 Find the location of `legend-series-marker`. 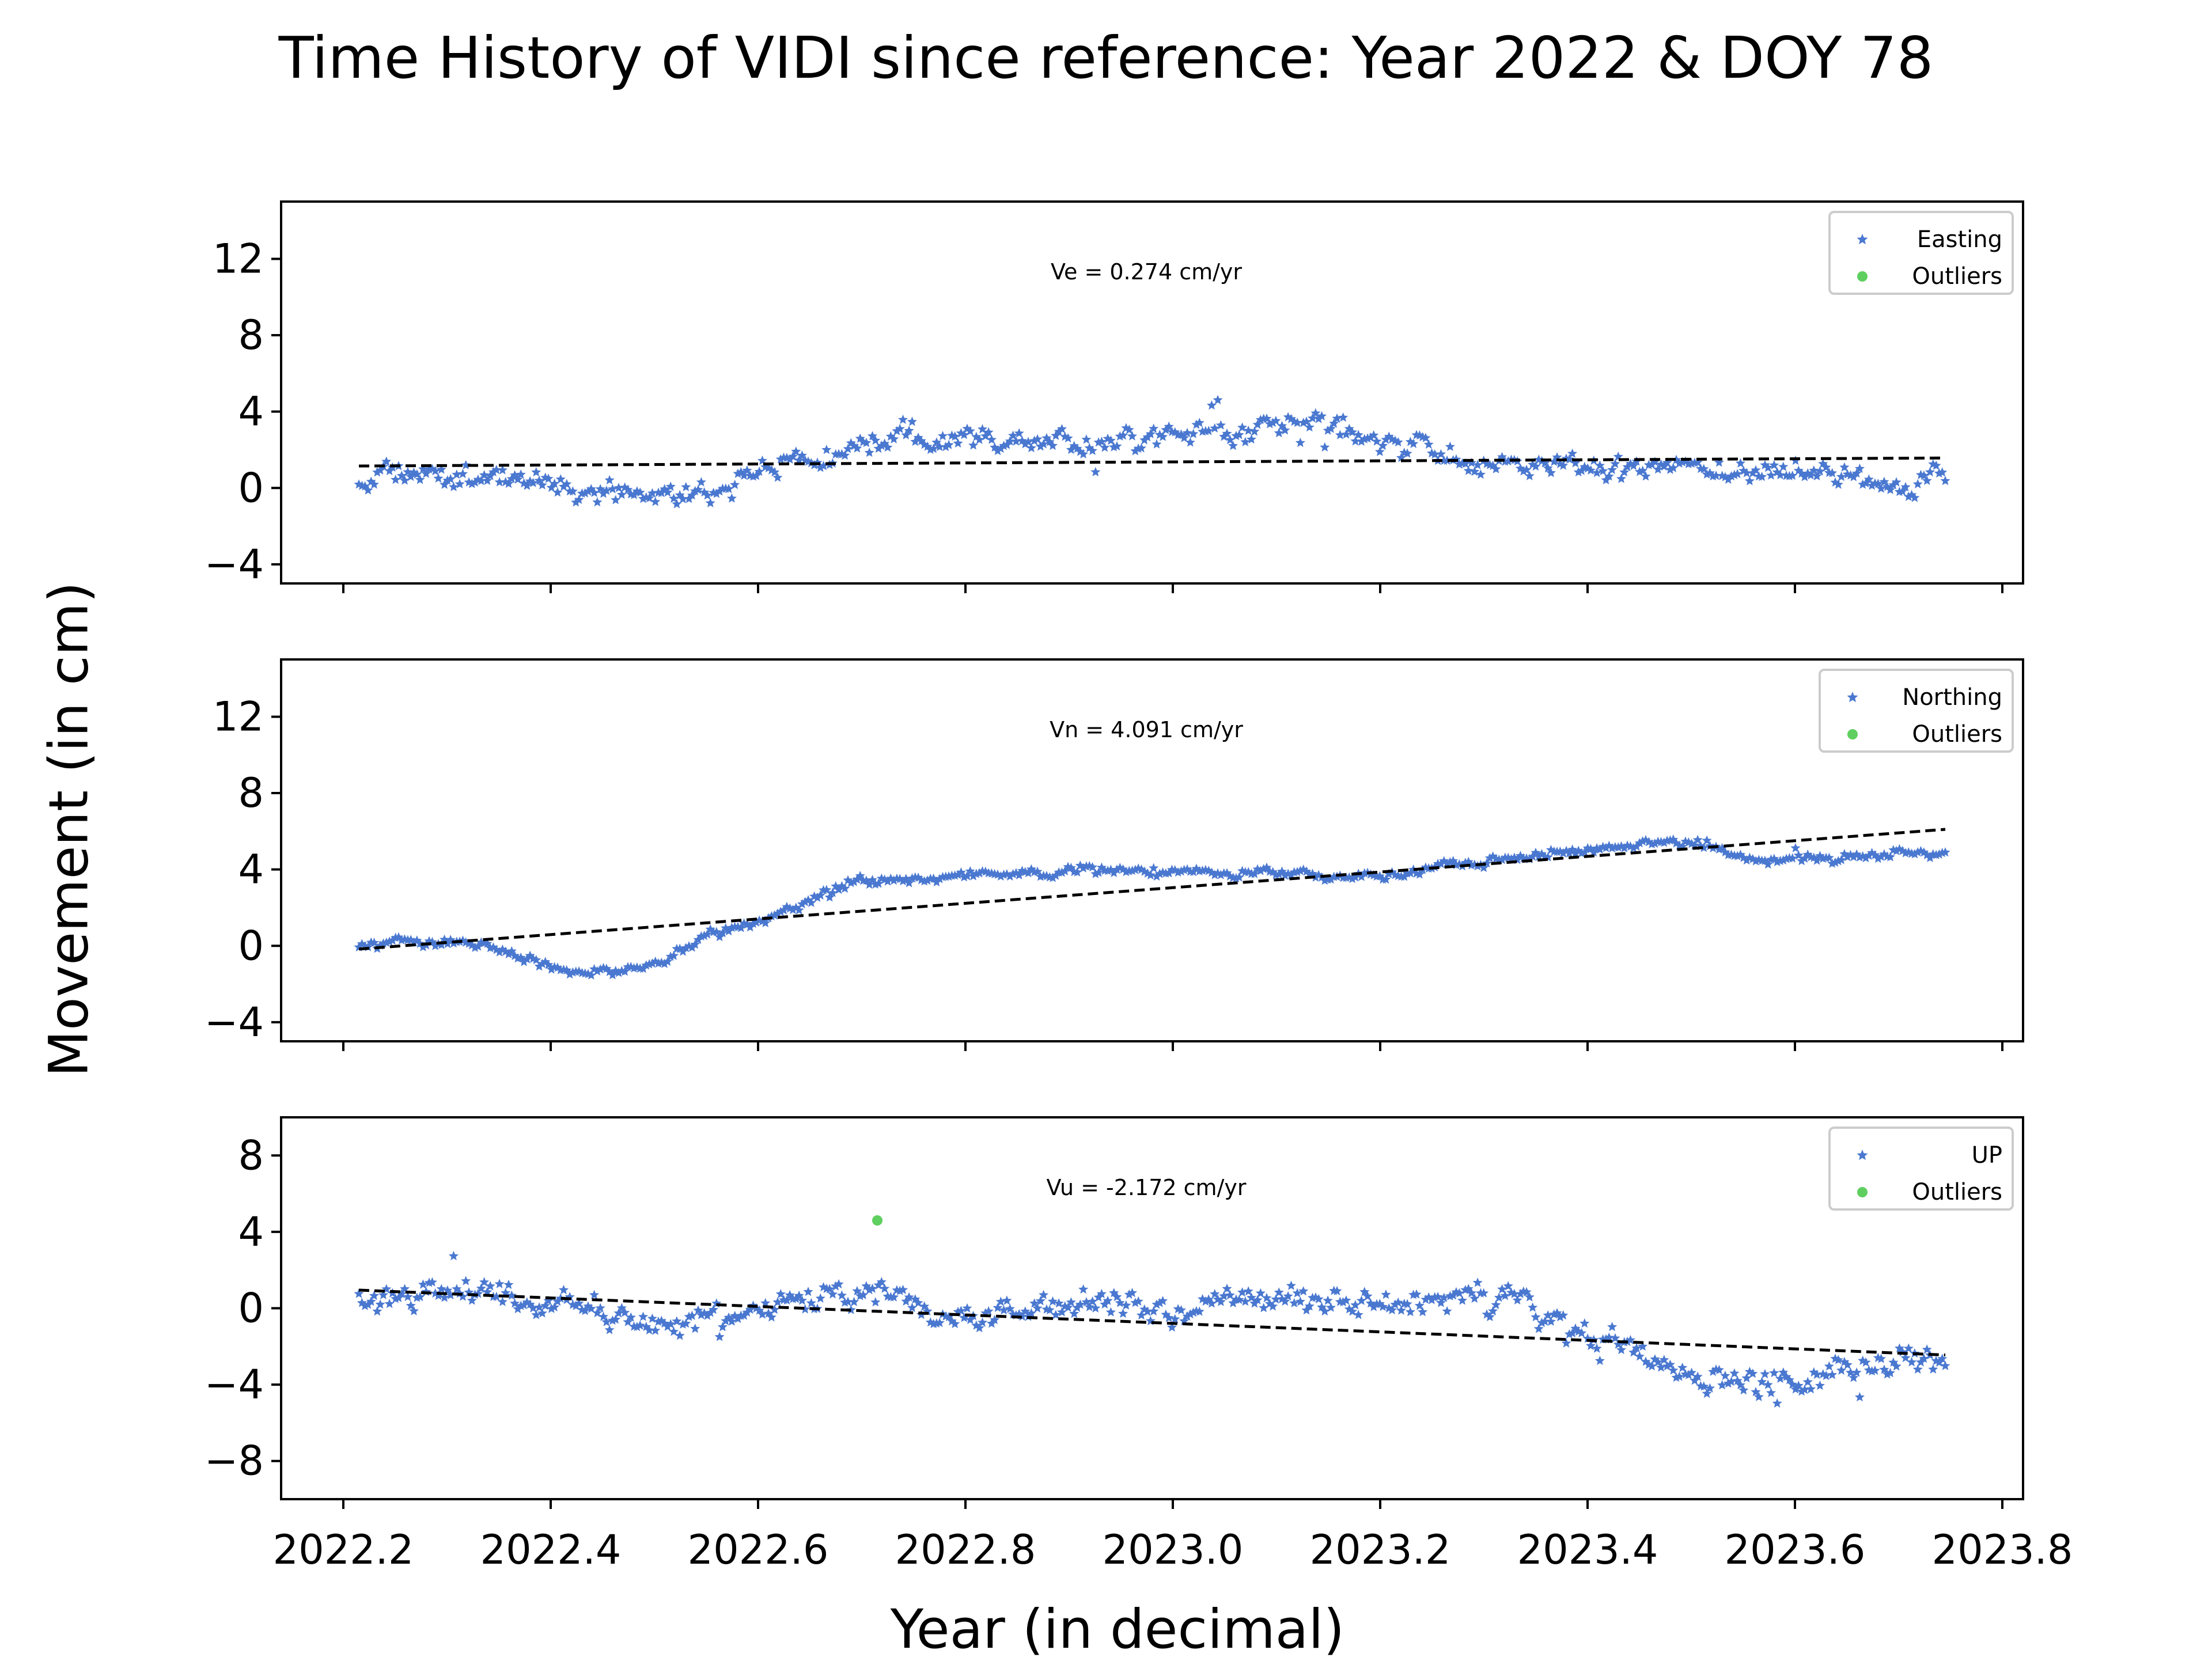

legend-series-marker is located at coordinates (1862, 1155).